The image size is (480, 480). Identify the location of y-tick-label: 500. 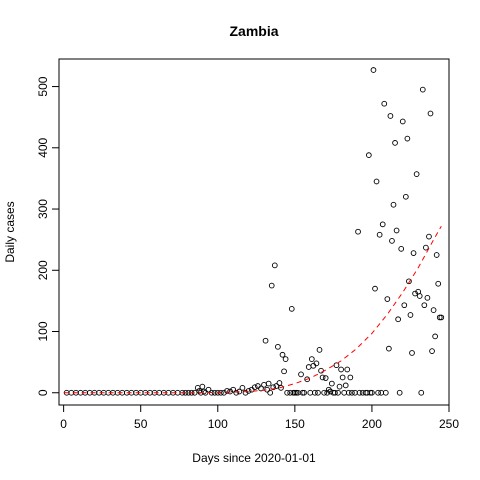
(43, 86).